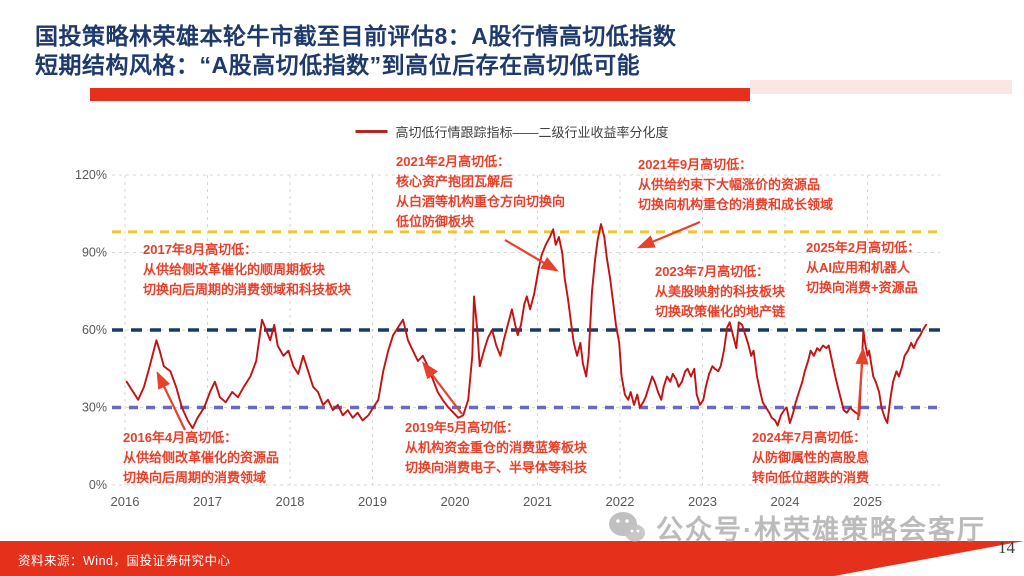  I want to click on footer-band: 资料来源：Wind，国投证券研究中心, so click(512, 558).